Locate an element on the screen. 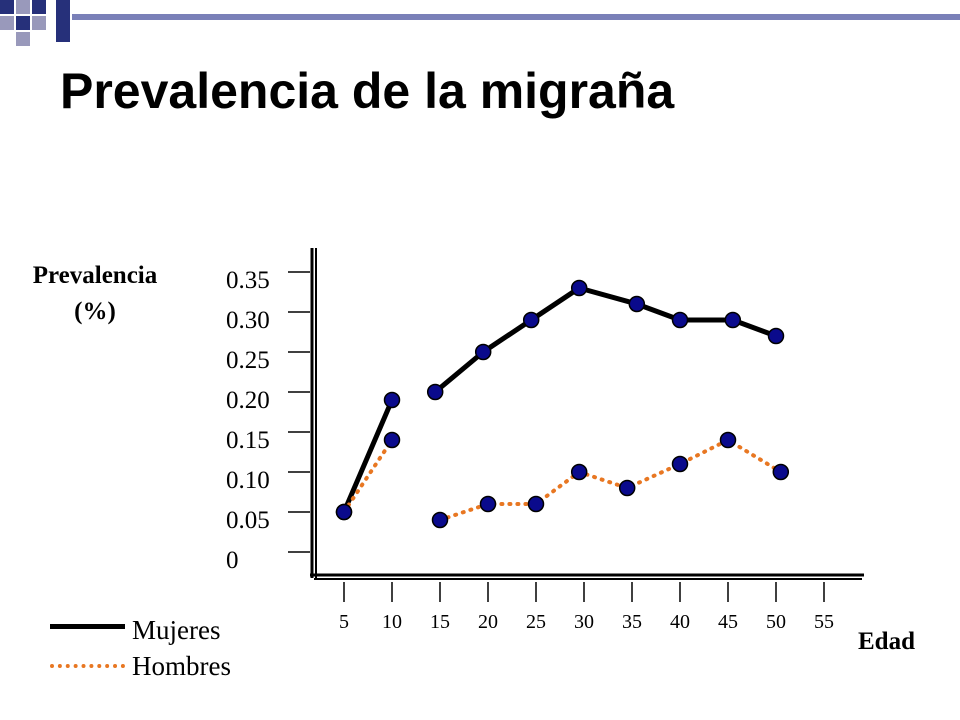  y-tick-label: 0.20 is located at coordinates (248, 400).